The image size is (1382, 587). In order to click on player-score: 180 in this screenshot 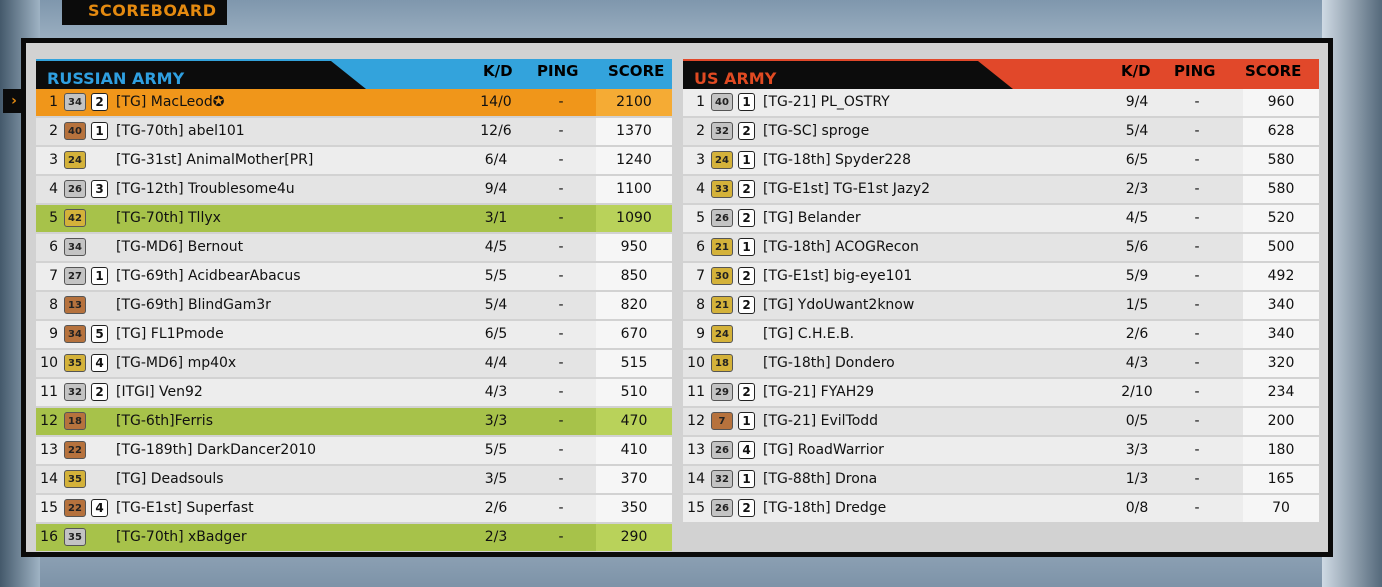, I will do `click(1281, 450)`.